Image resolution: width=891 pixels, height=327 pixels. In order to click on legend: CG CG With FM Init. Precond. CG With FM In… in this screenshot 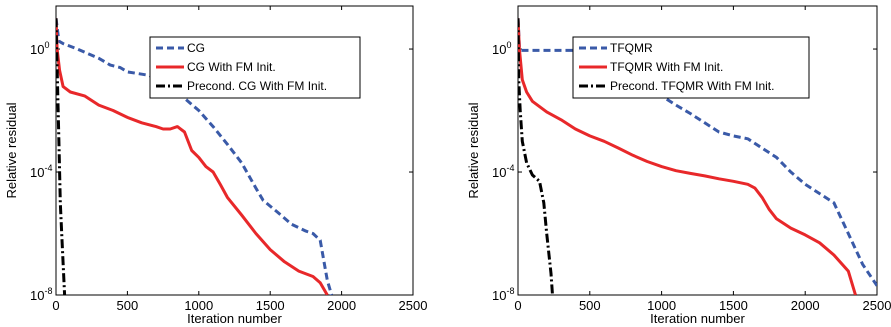, I will do `click(255, 67)`.